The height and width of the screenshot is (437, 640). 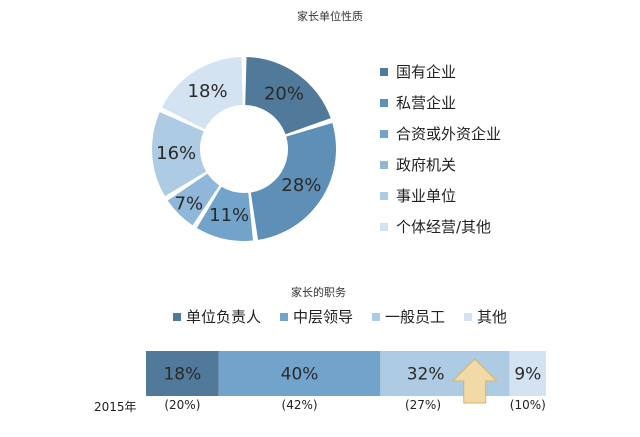 I want to click on legend-item: 个体经营/其他, so click(x=480, y=226).